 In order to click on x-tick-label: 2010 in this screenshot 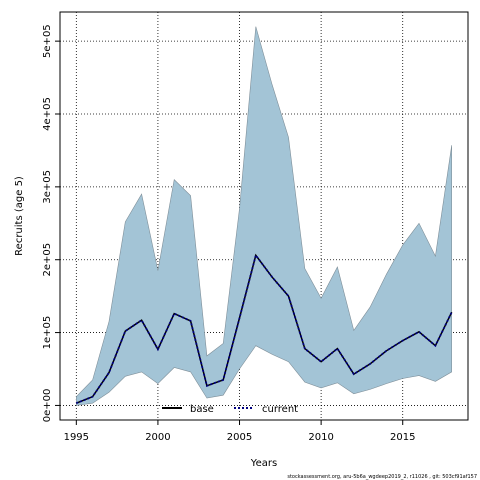, I will do `click(320, 437)`.